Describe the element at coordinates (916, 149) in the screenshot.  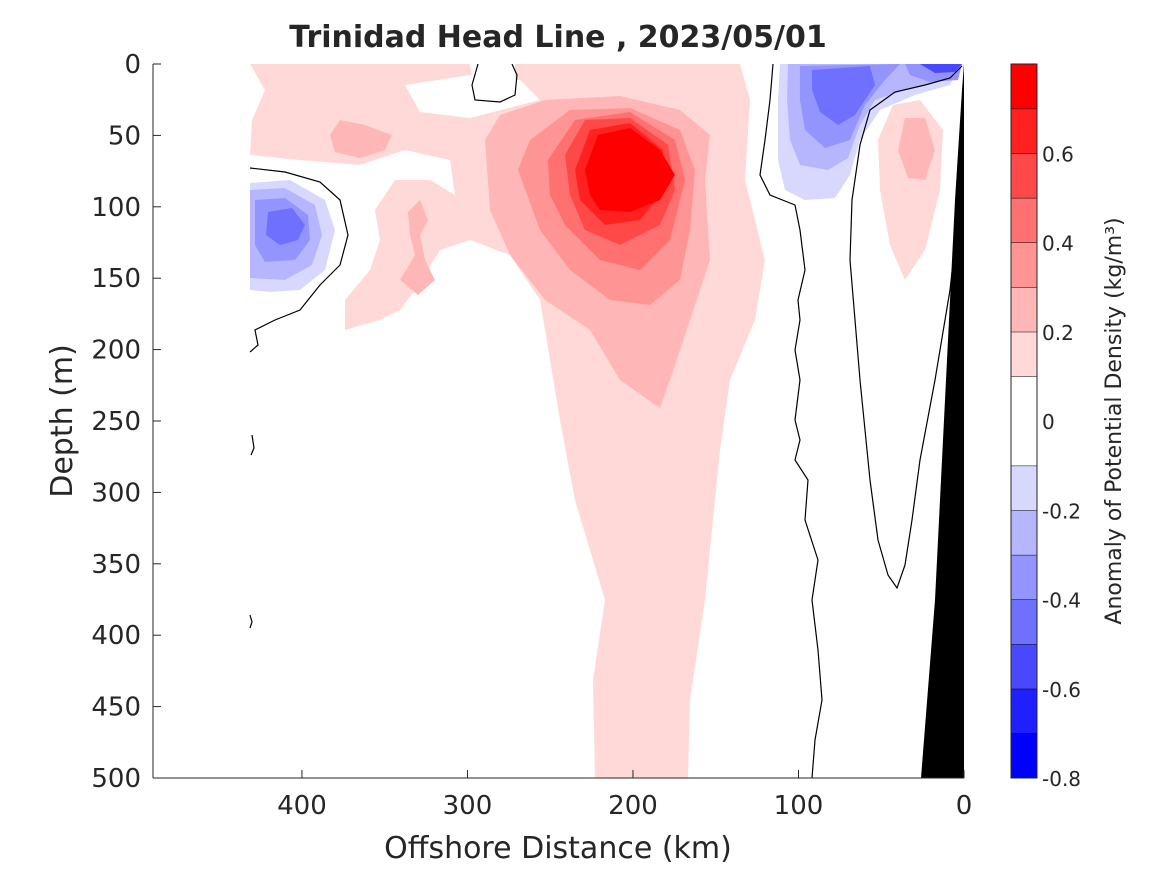
I see `contour-fill-positive-nearshore-core` at that location.